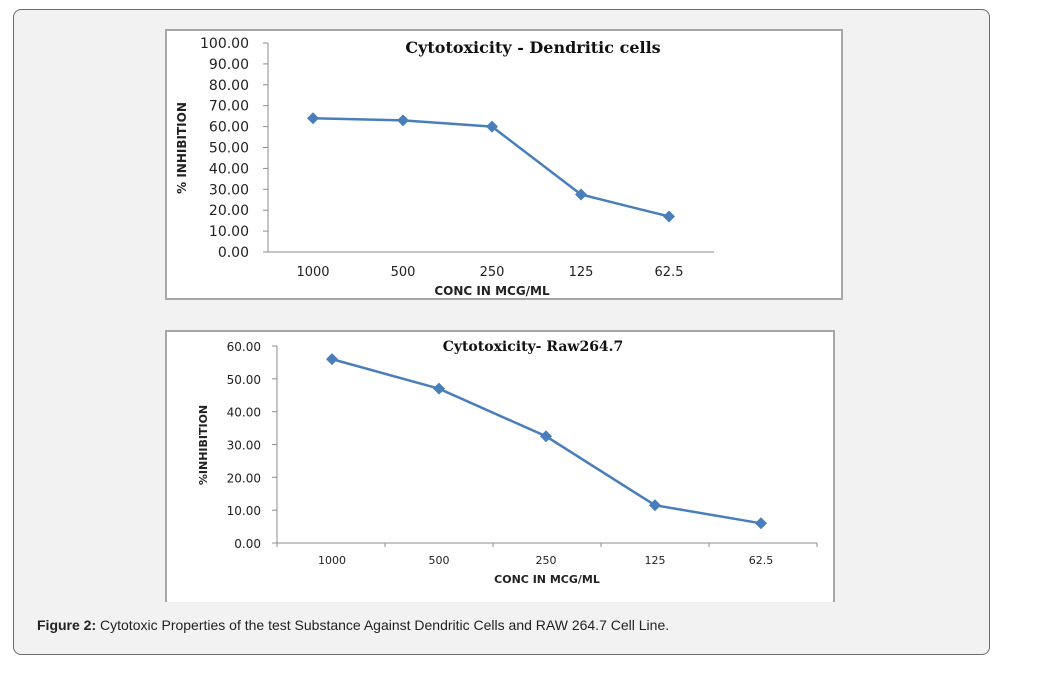  I want to click on dendritic-x-tick-label: 125, so click(581, 272).